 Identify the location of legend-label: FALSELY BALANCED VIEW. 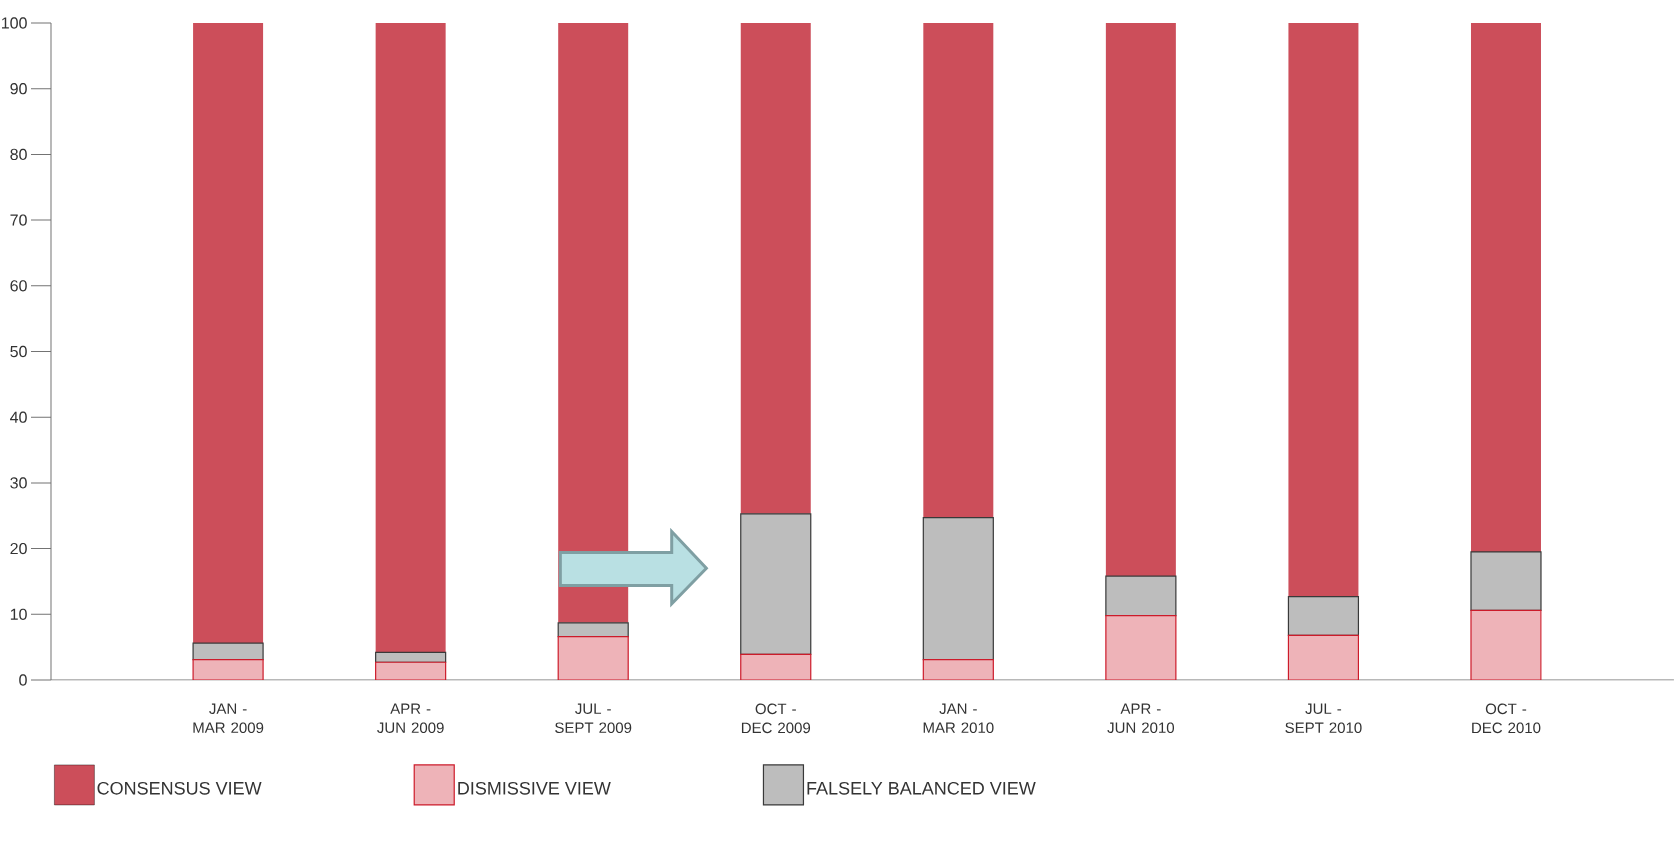
(921, 788).